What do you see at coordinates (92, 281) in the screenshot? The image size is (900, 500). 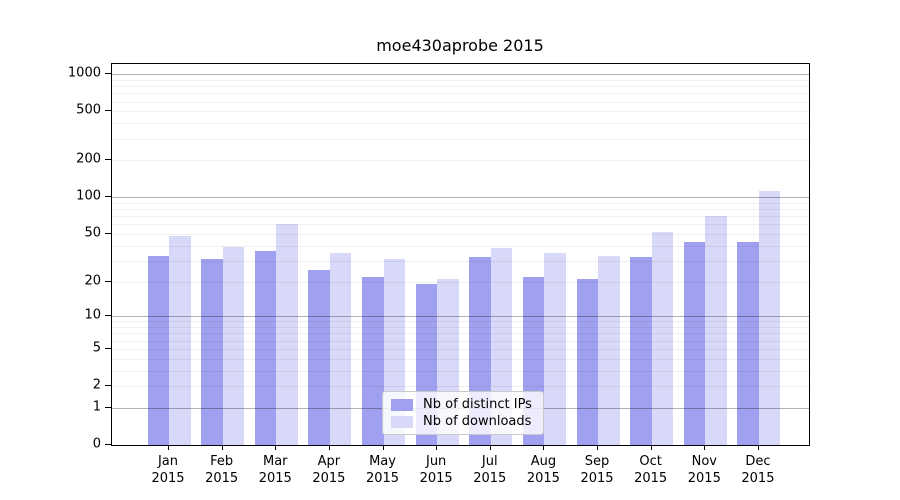 I see `y-tick-label-20: 20` at bounding box center [92, 281].